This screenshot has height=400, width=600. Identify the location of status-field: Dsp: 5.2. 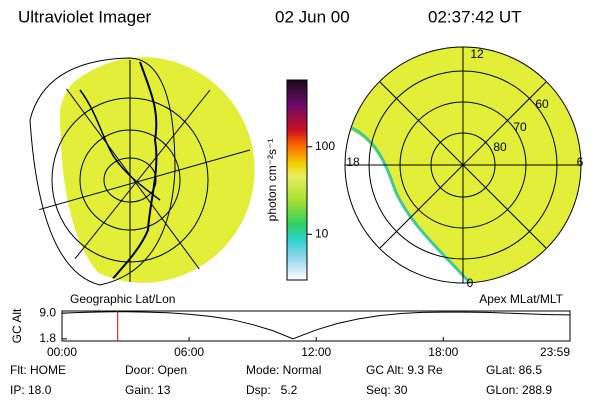
(272, 390).